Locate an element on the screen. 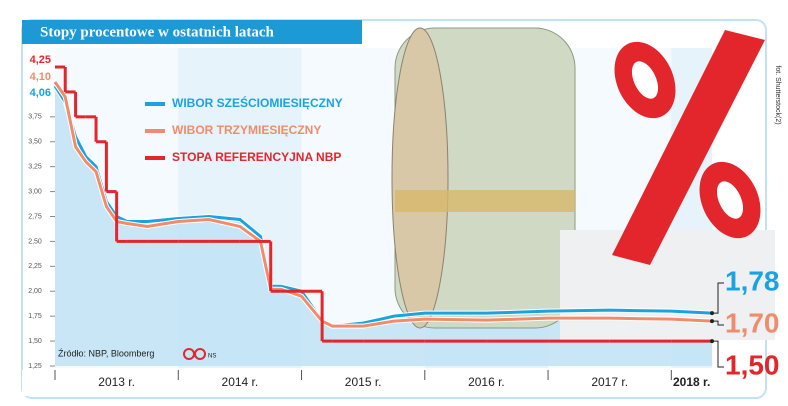 Image resolution: width=788 pixels, height=406 pixels. y-tick-label: 1,50 is located at coordinates (35, 341).